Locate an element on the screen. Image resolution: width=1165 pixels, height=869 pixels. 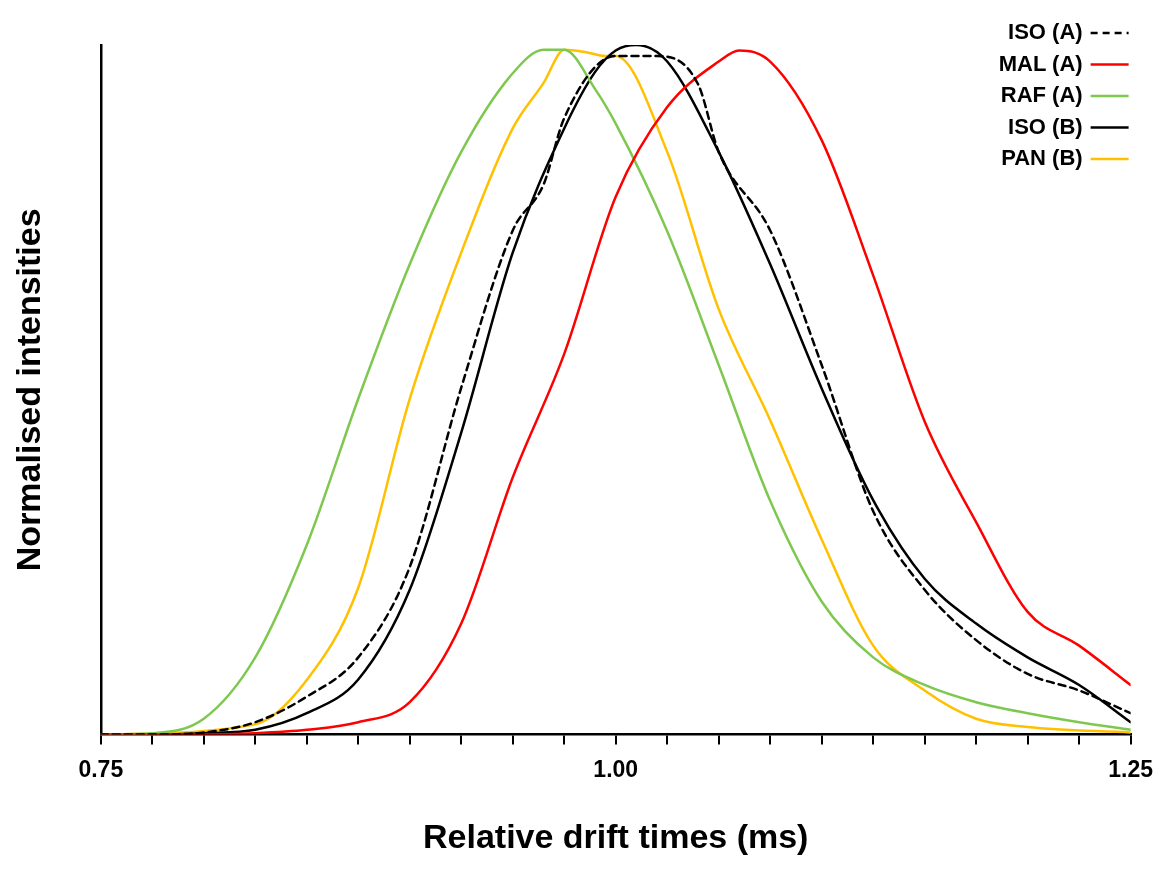
legend-label: MAL (A) is located at coordinates (1040, 63).